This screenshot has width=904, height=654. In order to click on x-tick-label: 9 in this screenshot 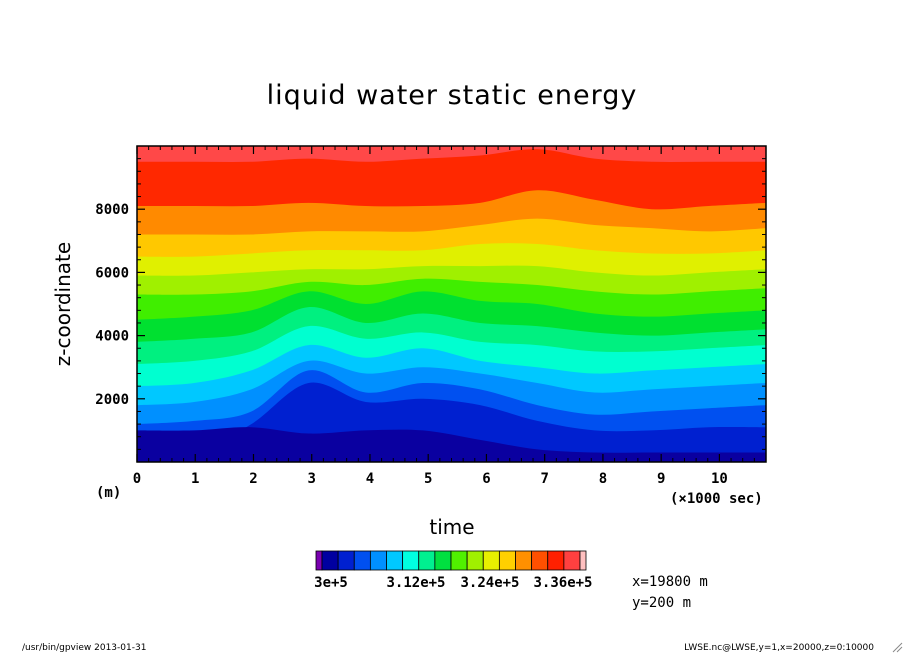, I will do `click(661, 479)`.